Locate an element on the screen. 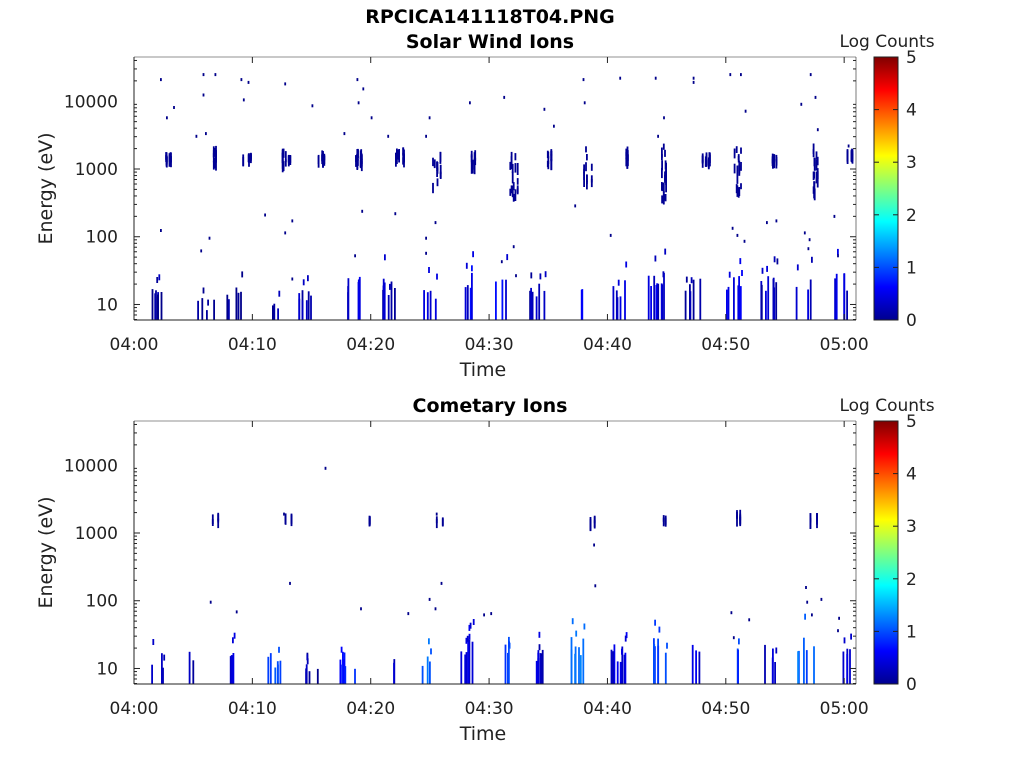  colorbar-tick-label: 0 is located at coordinates (911, 321).